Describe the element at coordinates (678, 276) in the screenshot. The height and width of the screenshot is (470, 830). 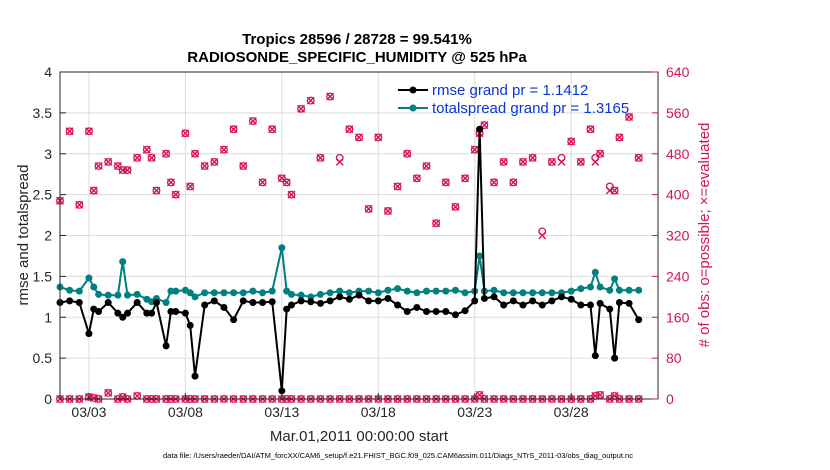
I see `y2-tick-label: 240` at that location.